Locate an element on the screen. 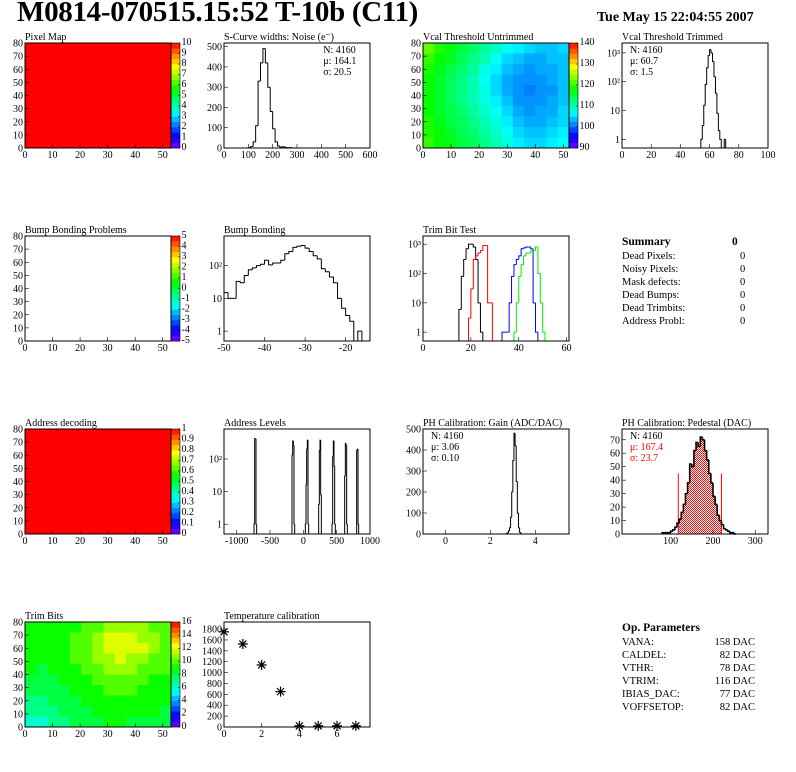 This screenshot has width=796, height=772. plot-title: Bump Bonding is located at coordinates (254, 230).